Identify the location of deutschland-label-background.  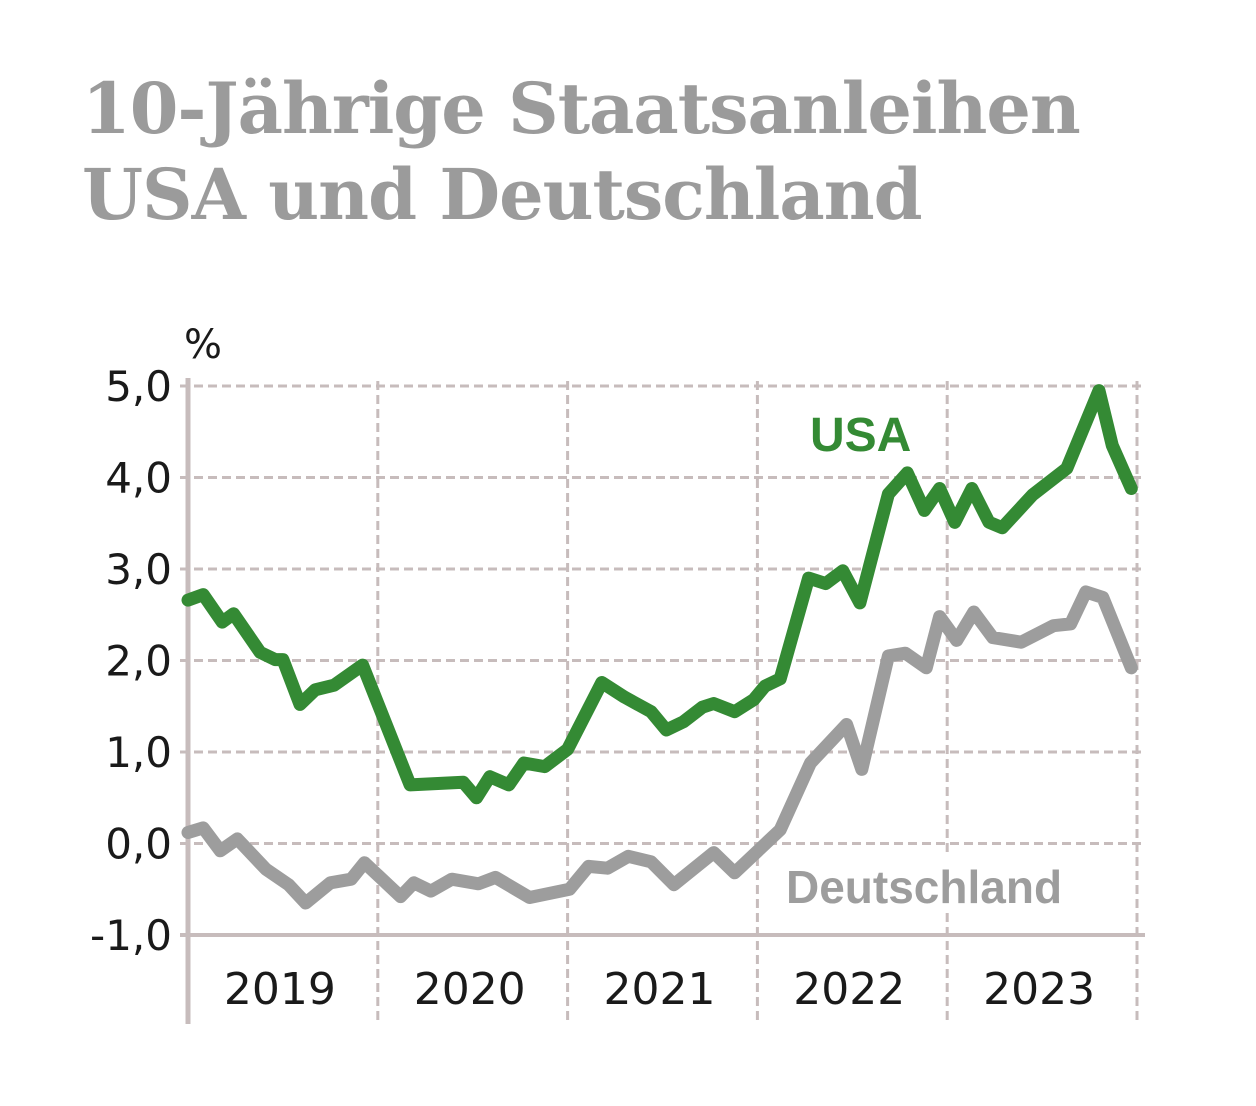
(931, 884).